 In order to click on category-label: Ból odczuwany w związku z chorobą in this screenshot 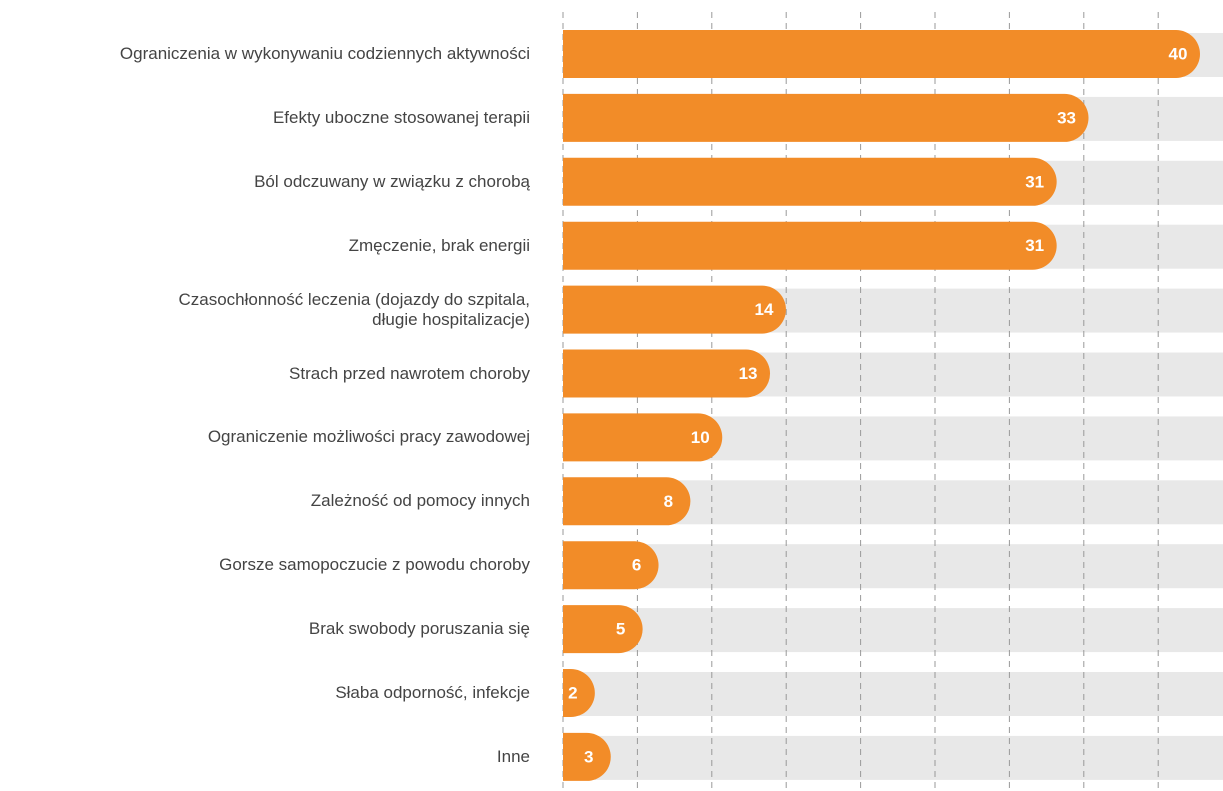, I will do `click(392, 181)`.